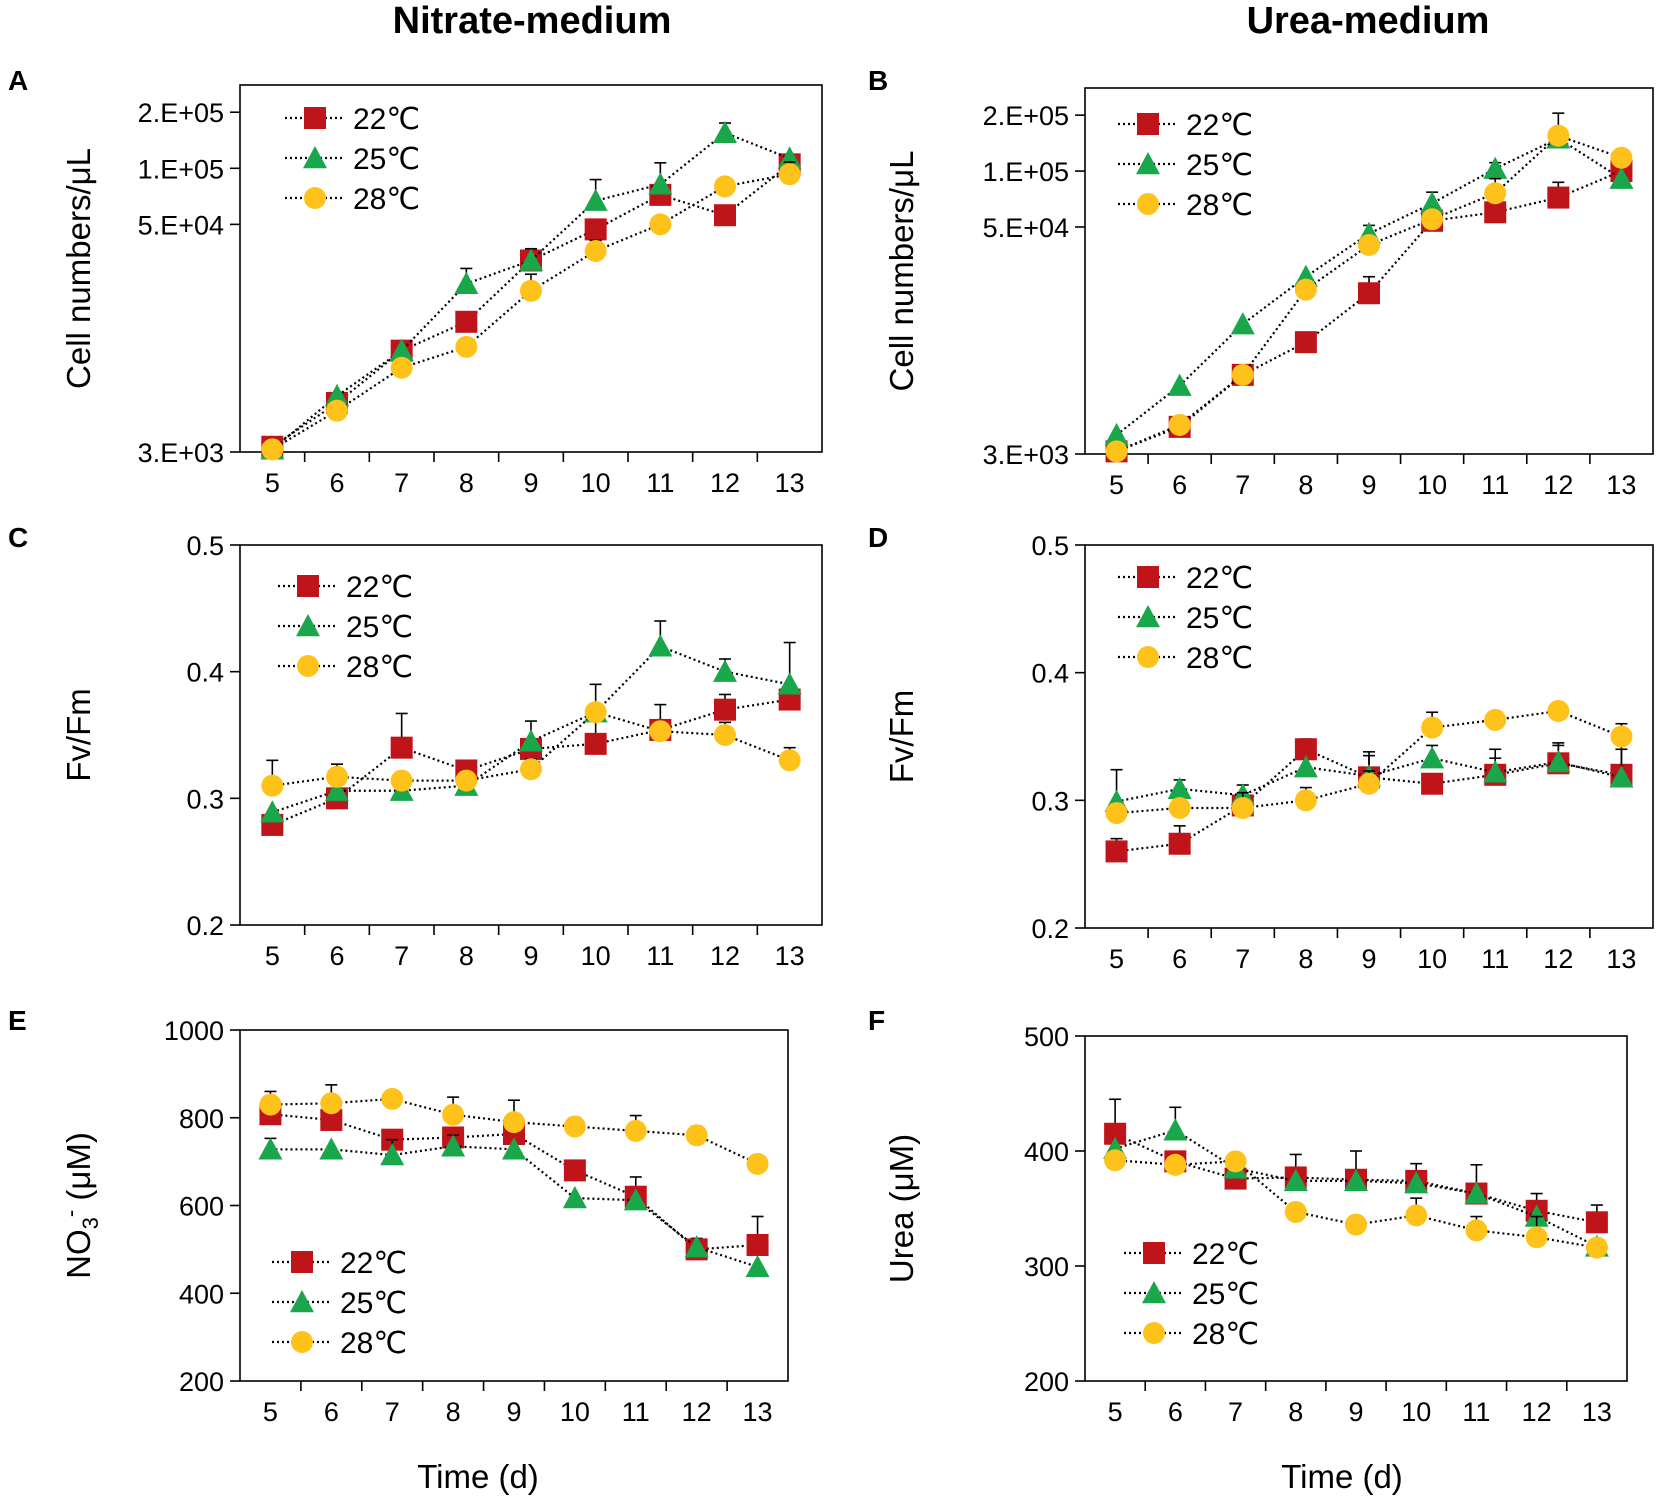  What do you see at coordinates (878, 537) in the screenshot?
I see `panel-label-D: D` at bounding box center [878, 537].